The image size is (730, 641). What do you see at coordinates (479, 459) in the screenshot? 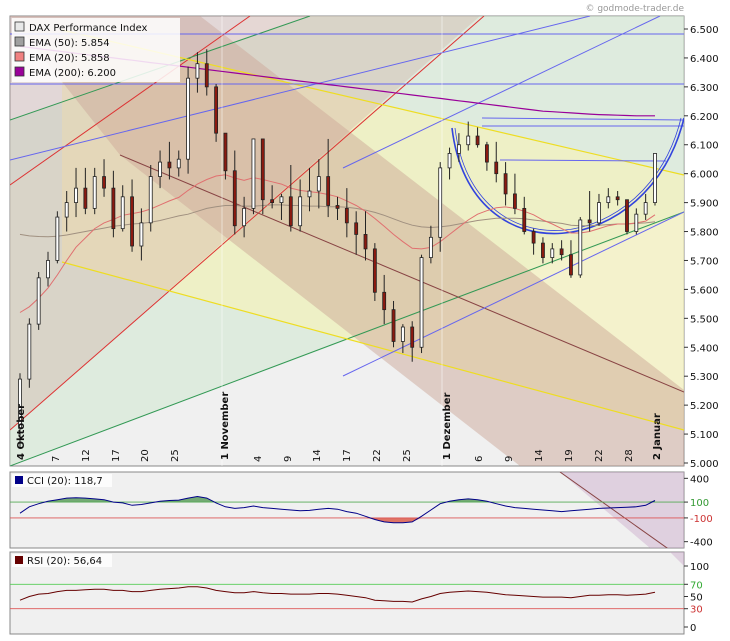
I see `date-label: 6` at bounding box center [479, 459].